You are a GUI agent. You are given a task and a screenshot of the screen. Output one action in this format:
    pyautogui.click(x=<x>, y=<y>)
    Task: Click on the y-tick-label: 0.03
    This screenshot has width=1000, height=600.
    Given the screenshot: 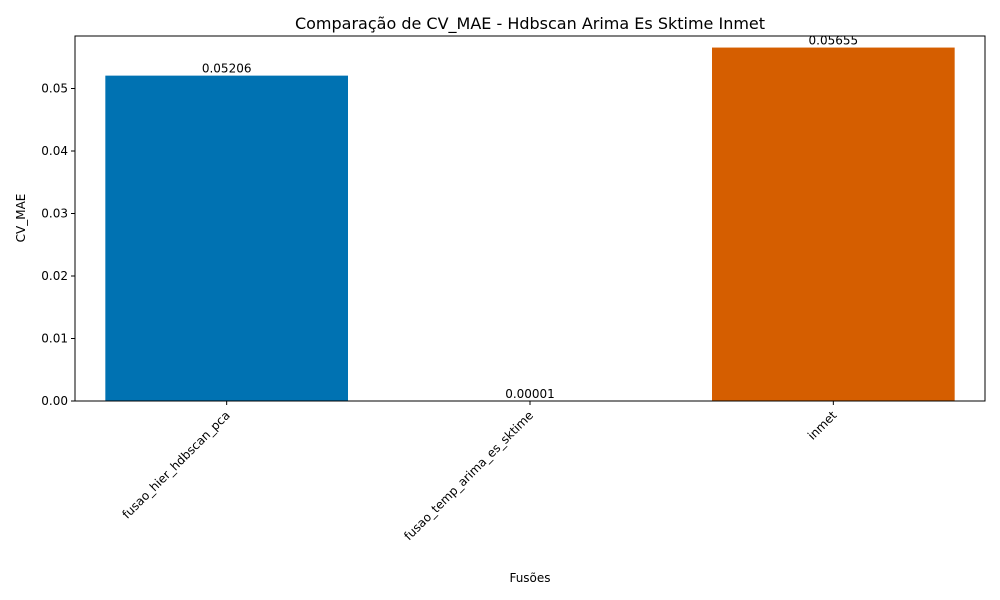 What is the action you would take?
    pyautogui.click(x=54, y=214)
    